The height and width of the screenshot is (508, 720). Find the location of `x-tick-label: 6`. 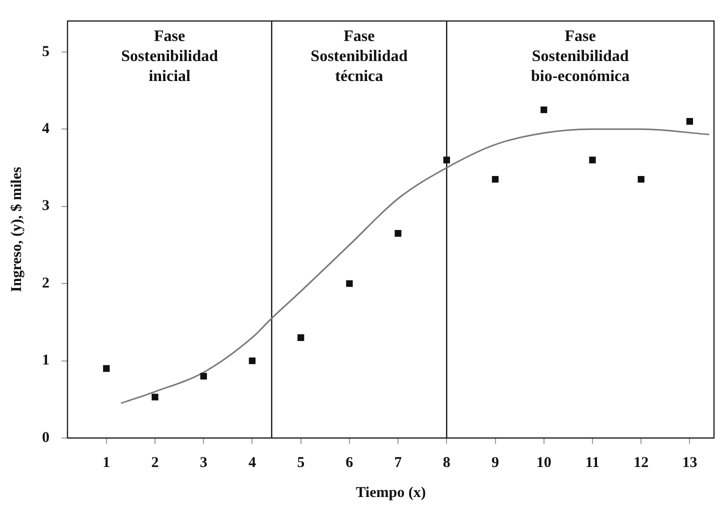

x-tick-label: 6 is located at coordinates (350, 462).